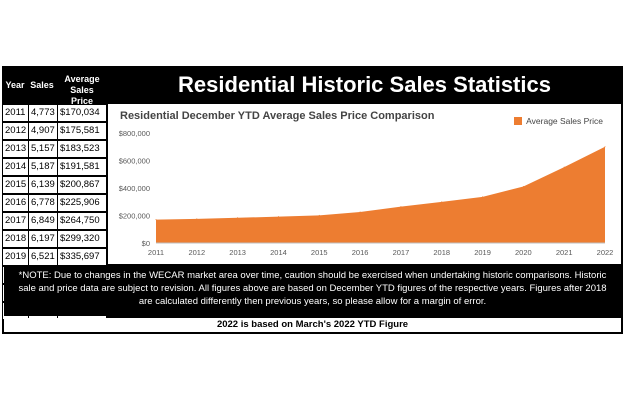 This screenshot has height=400, width=625. I want to click on x-tick-label: 2017, so click(401, 252).